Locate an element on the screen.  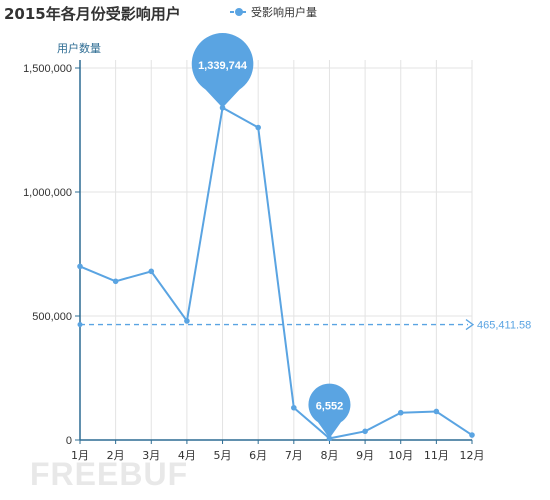
x-tick-label: 9月 is located at coordinates (365, 455).